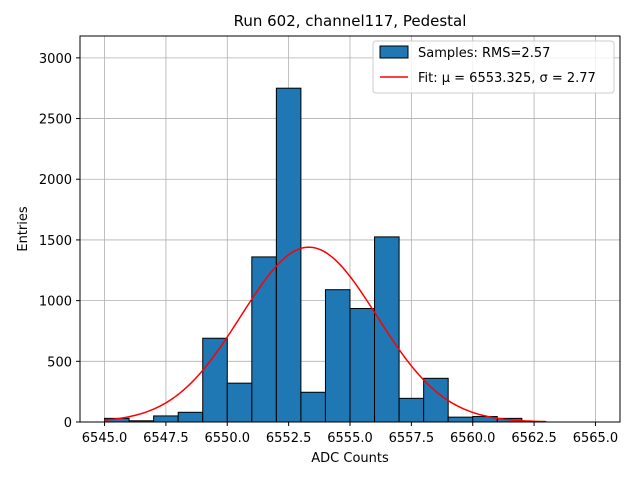 The width and height of the screenshot is (640, 480). What do you see at coordinates (55, 241) in the screenshot?
I see `y-tick-label: 1500` at bounding box center [55, 241].